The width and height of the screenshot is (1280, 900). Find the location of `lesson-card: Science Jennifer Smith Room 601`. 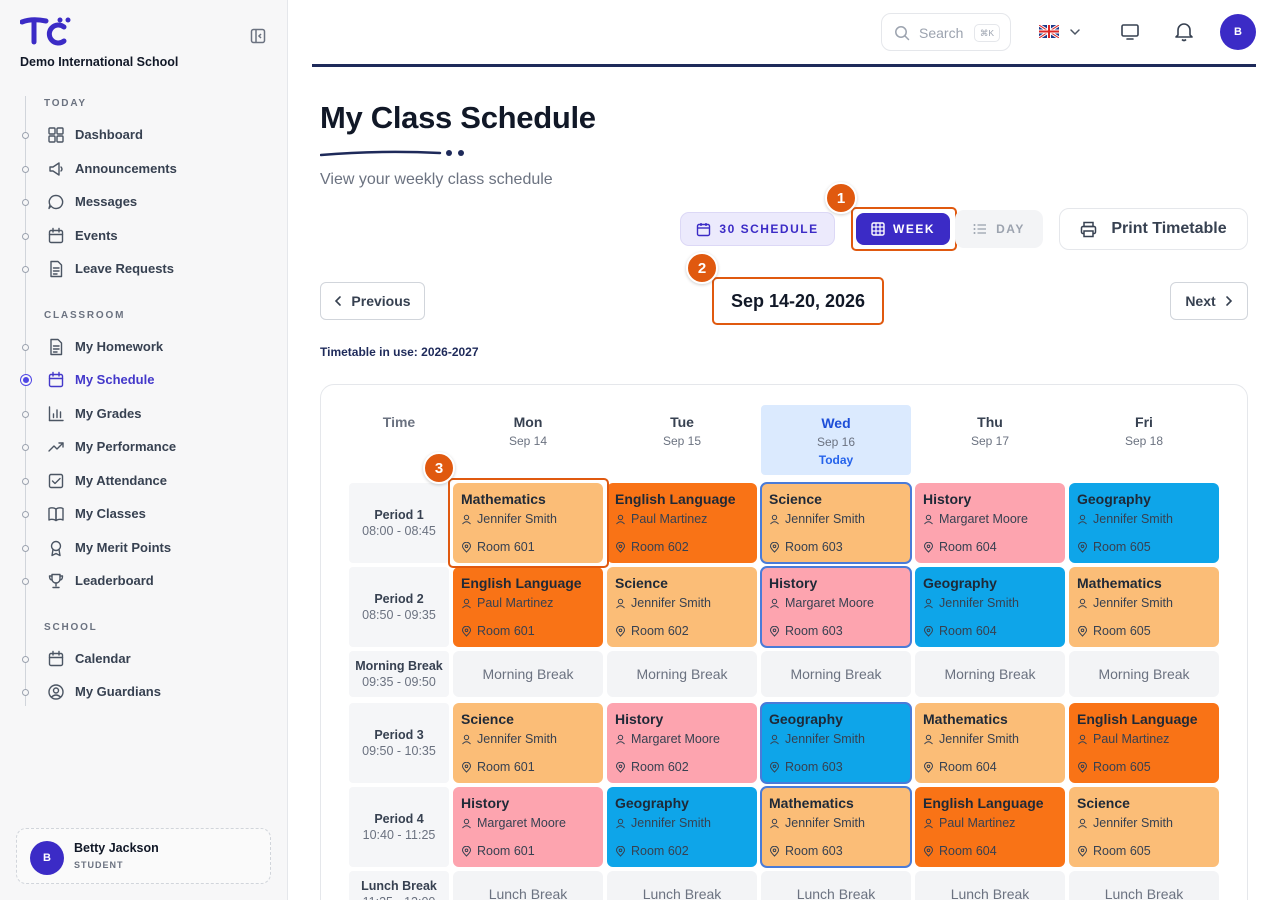

lesson-card: Science Jennifer Smith Room 601 is located at coordinates (528, 743).